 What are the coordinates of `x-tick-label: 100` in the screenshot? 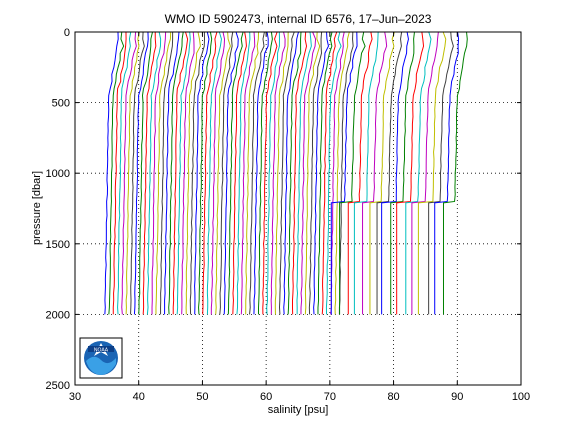 It's located at (521, 397).